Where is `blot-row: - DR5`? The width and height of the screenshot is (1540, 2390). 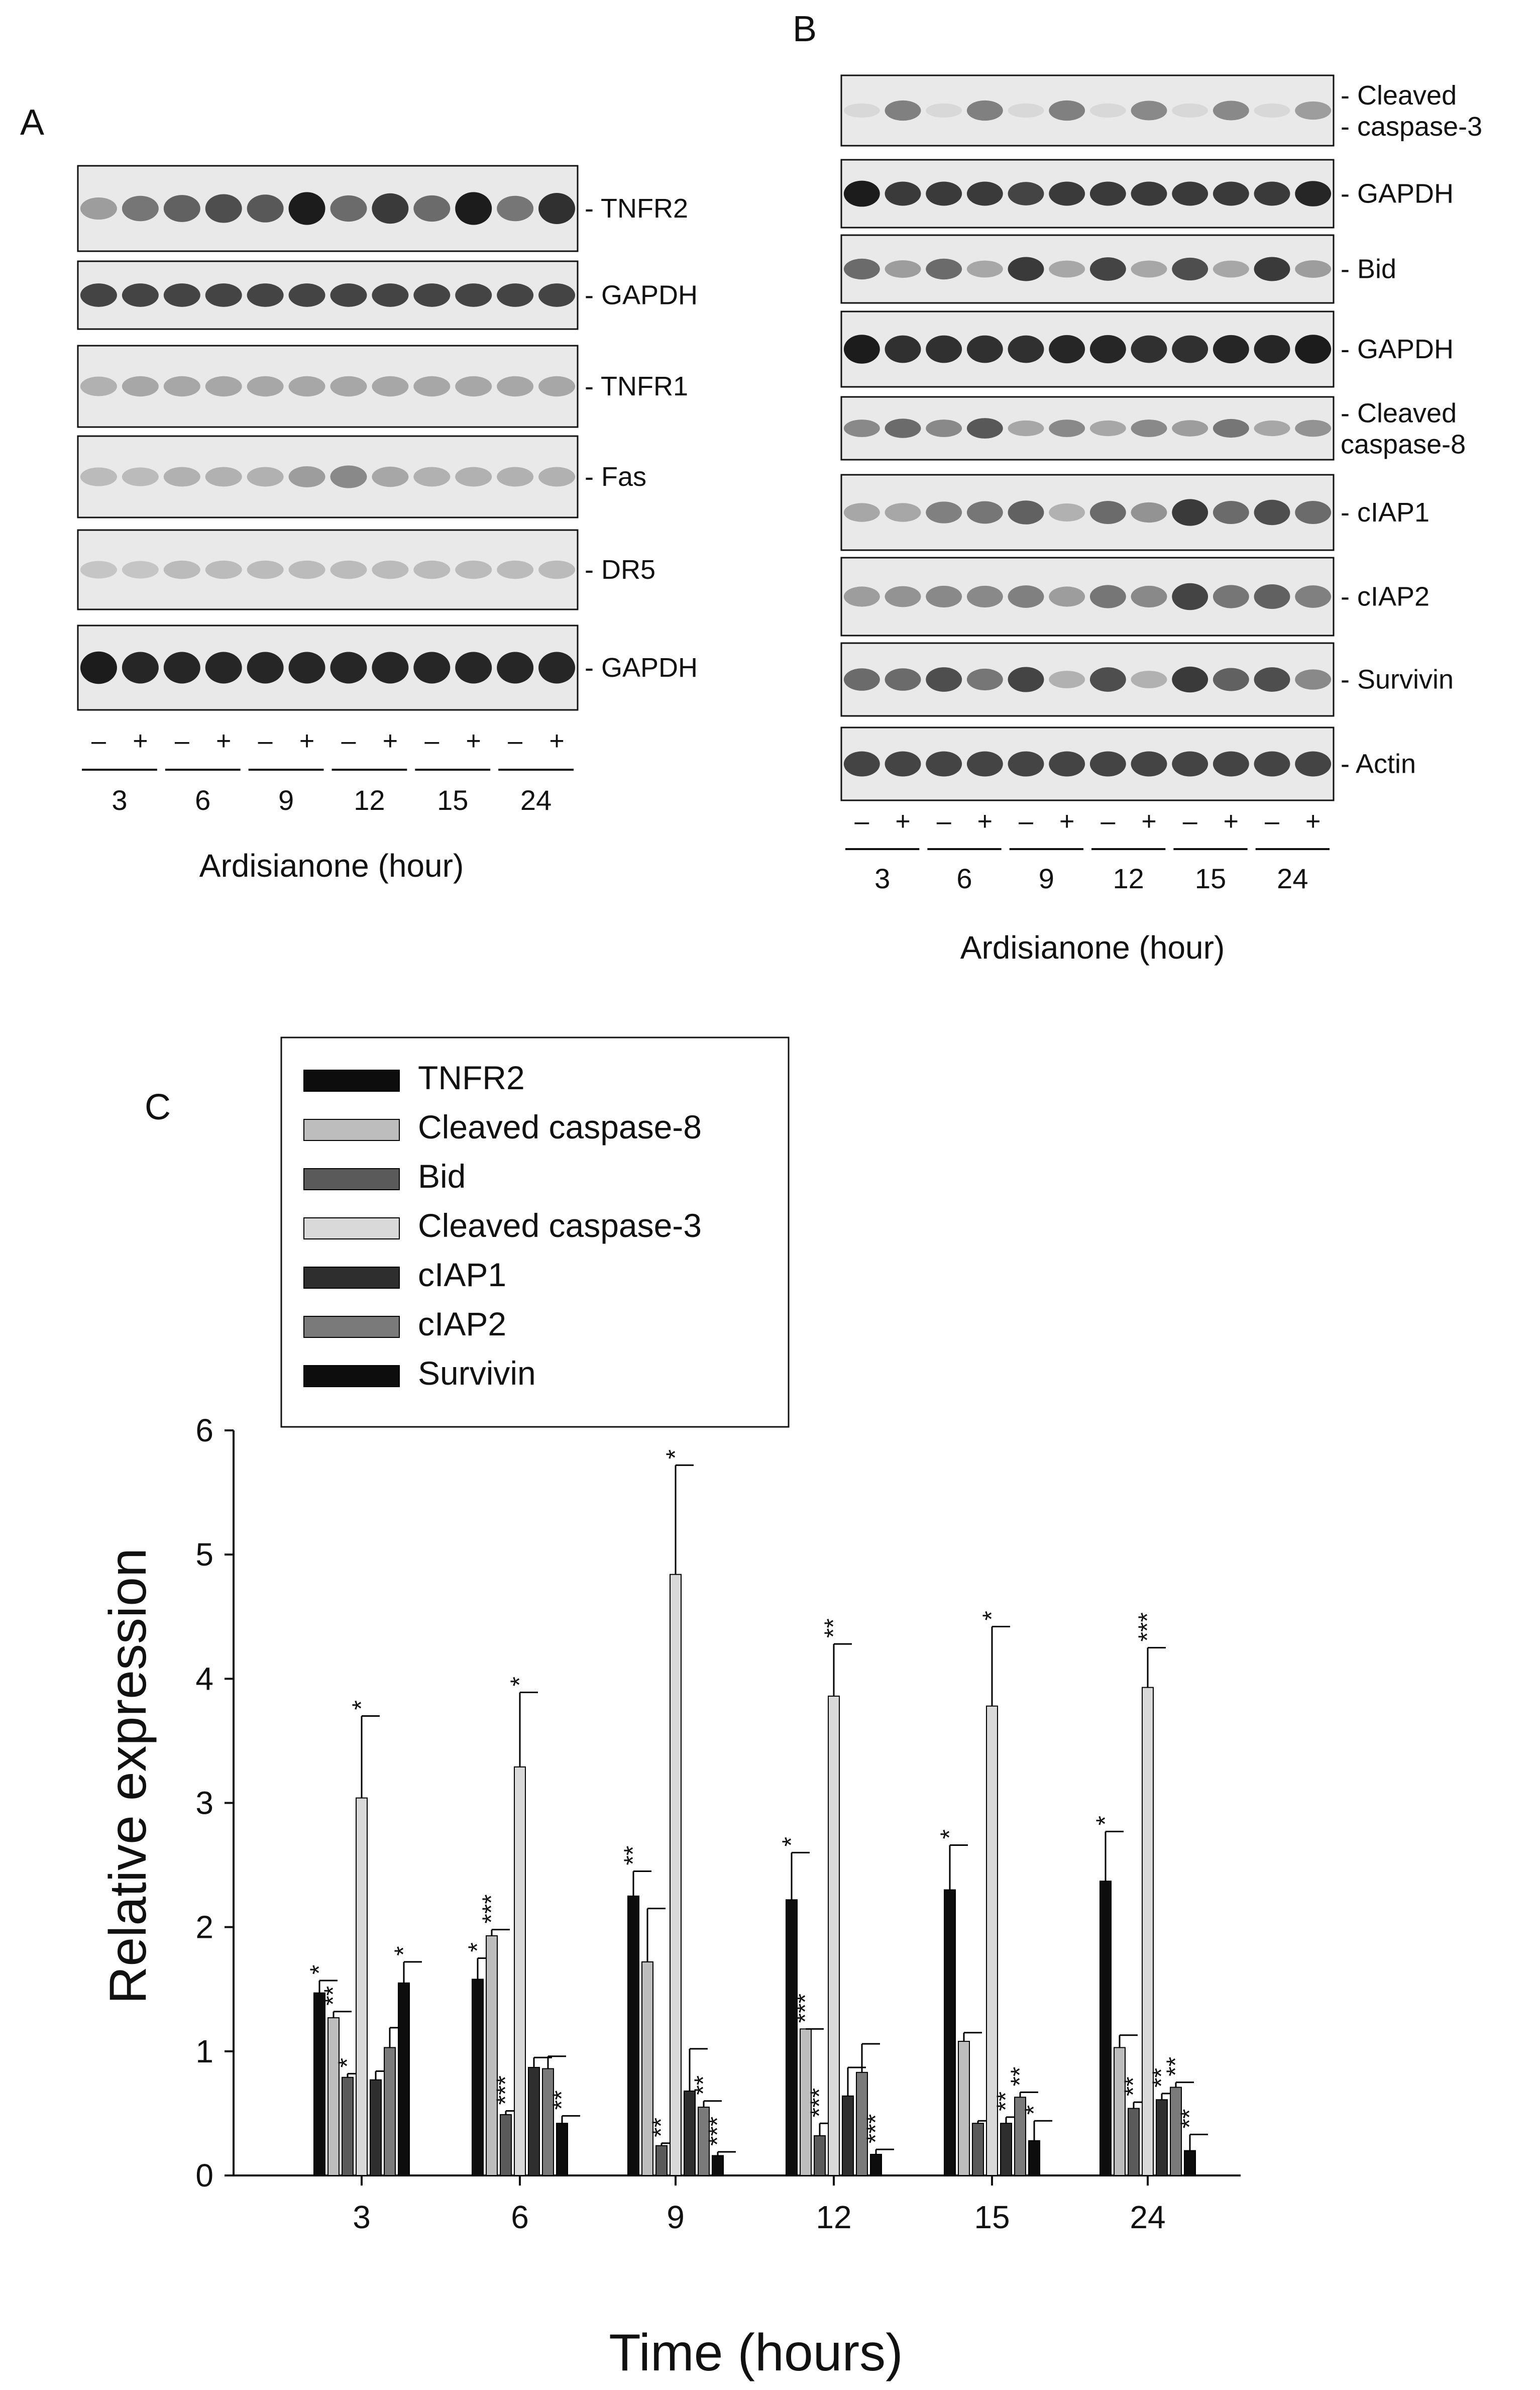 blot-row: - DR5 is located at coordinates (366, 569).